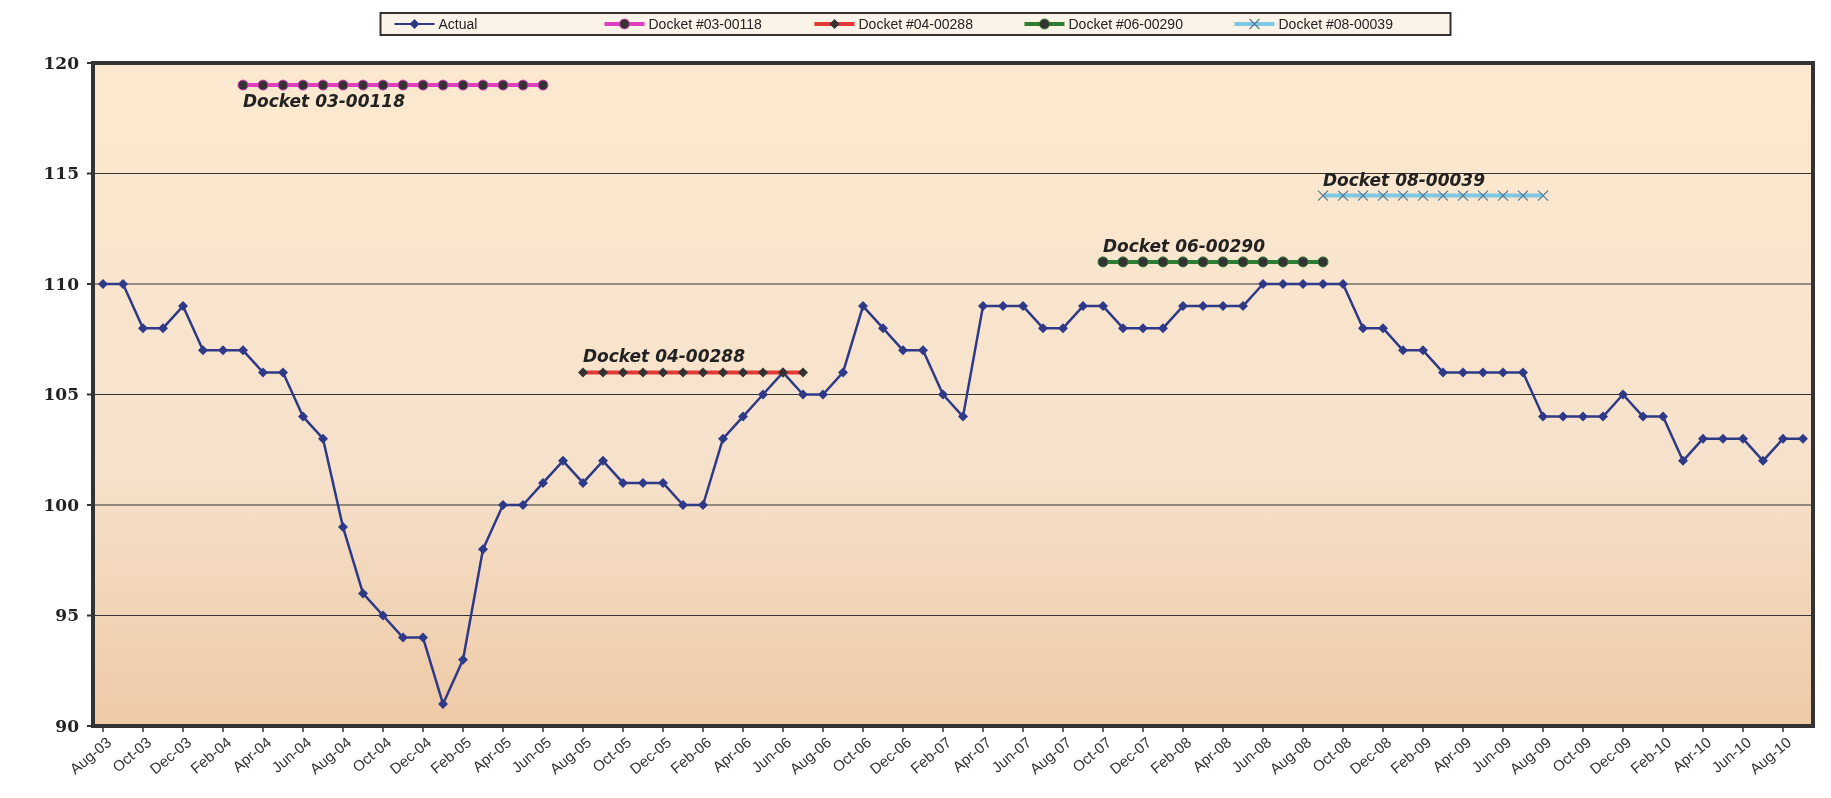 The height and width of the screenshot is (798, 1831). I want to click on y-tick-label: 110, so click(61, 283).